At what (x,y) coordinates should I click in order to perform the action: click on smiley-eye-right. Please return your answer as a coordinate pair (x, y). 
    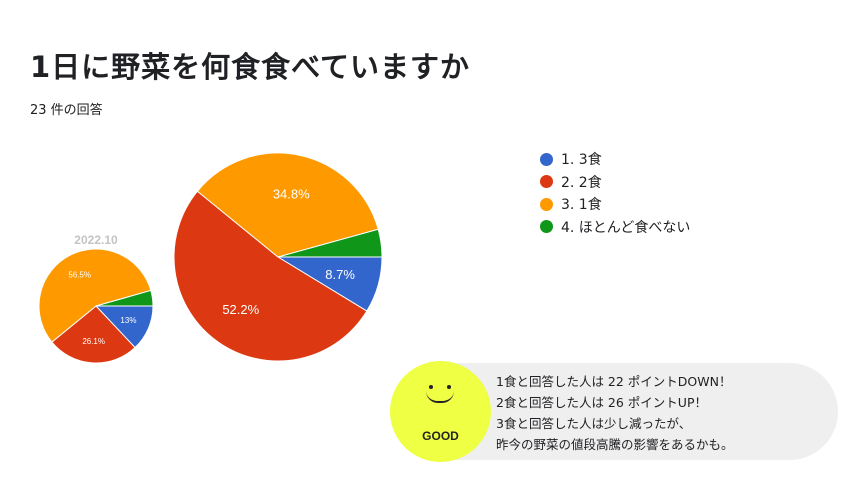
    Looking at the image, I should click on (449, 387).